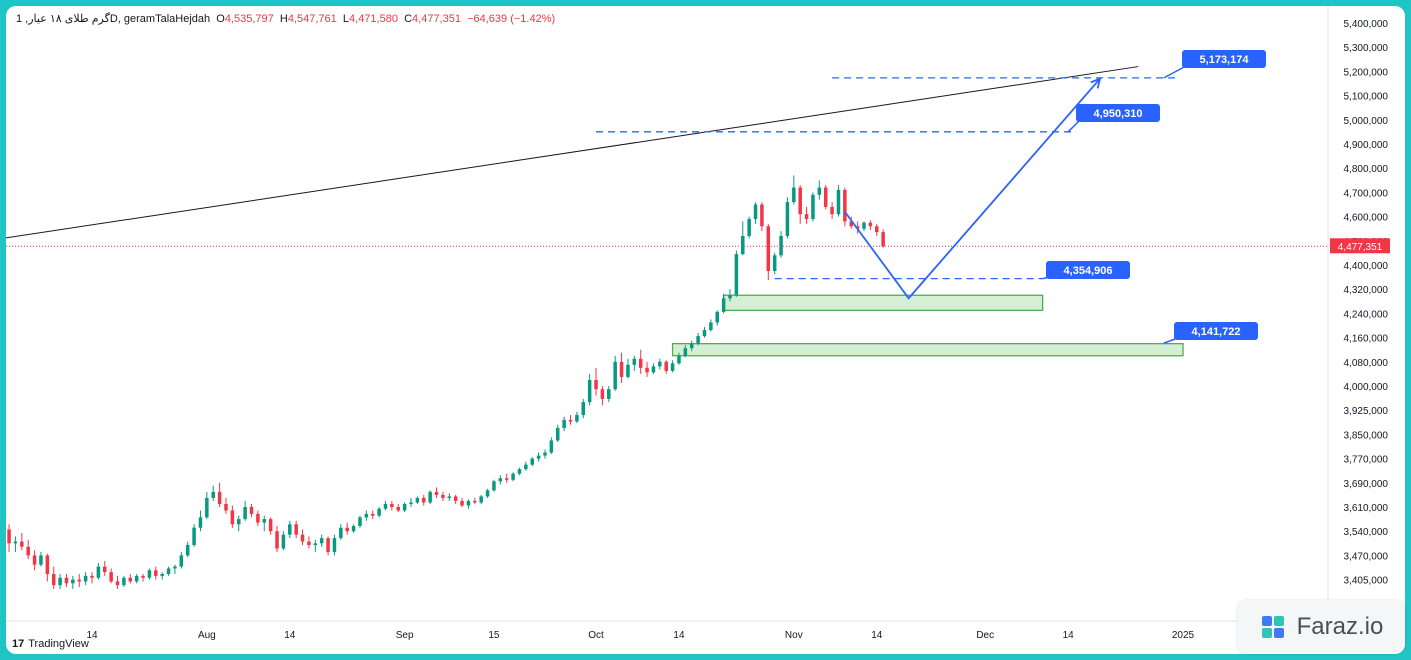 Image resolution: width=1411 pixels, height=660 pixels. I want to click on y-tick-label: 5,100,000, so click(1366, 97).